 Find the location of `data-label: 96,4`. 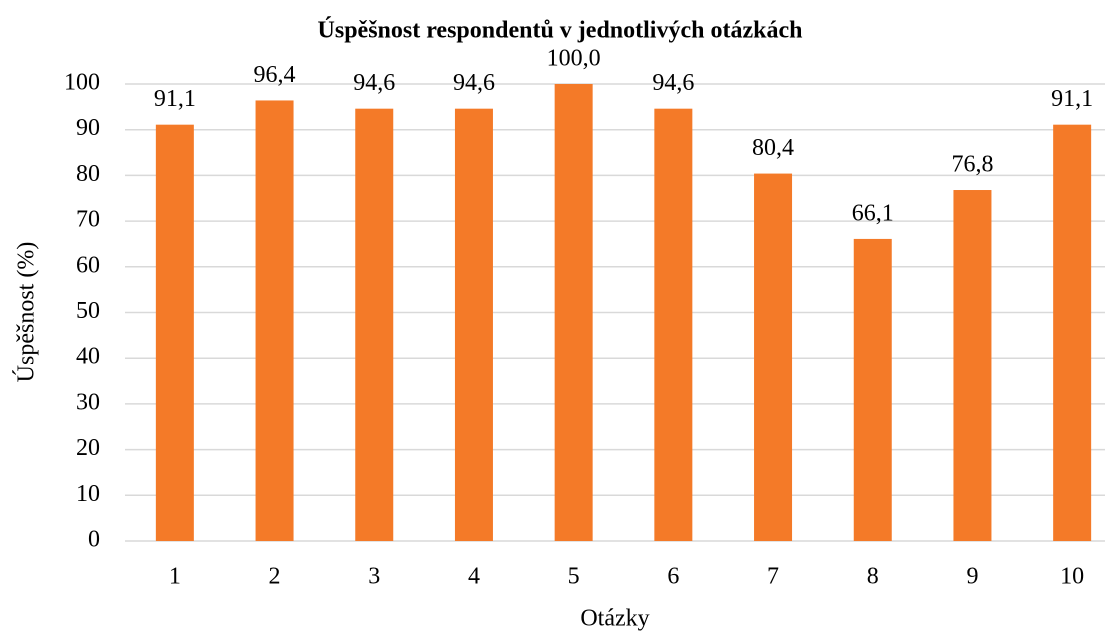

data-label: 96,4 is located at coordinates (275, 75).